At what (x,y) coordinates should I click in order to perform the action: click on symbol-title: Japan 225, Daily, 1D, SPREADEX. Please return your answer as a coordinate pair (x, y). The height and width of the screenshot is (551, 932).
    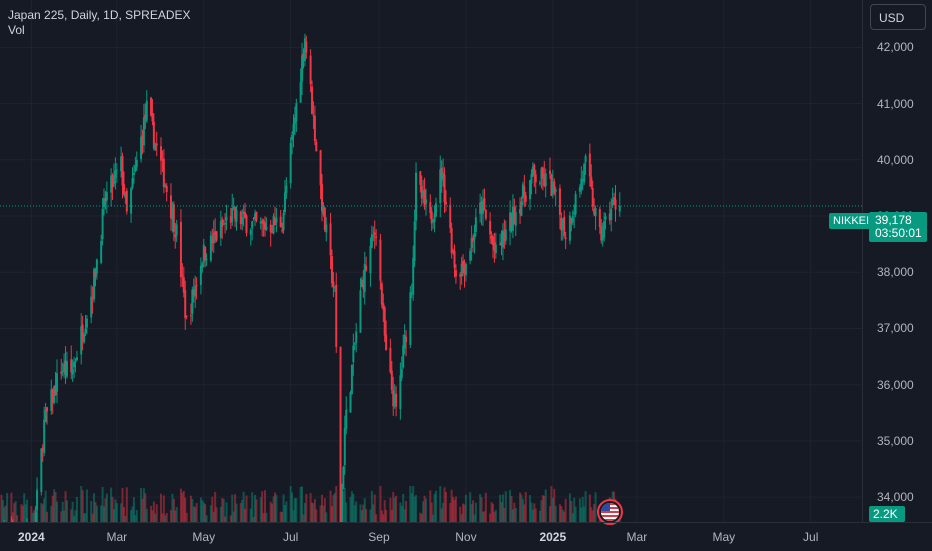
    Looking at the image, I should click on (99, 15).